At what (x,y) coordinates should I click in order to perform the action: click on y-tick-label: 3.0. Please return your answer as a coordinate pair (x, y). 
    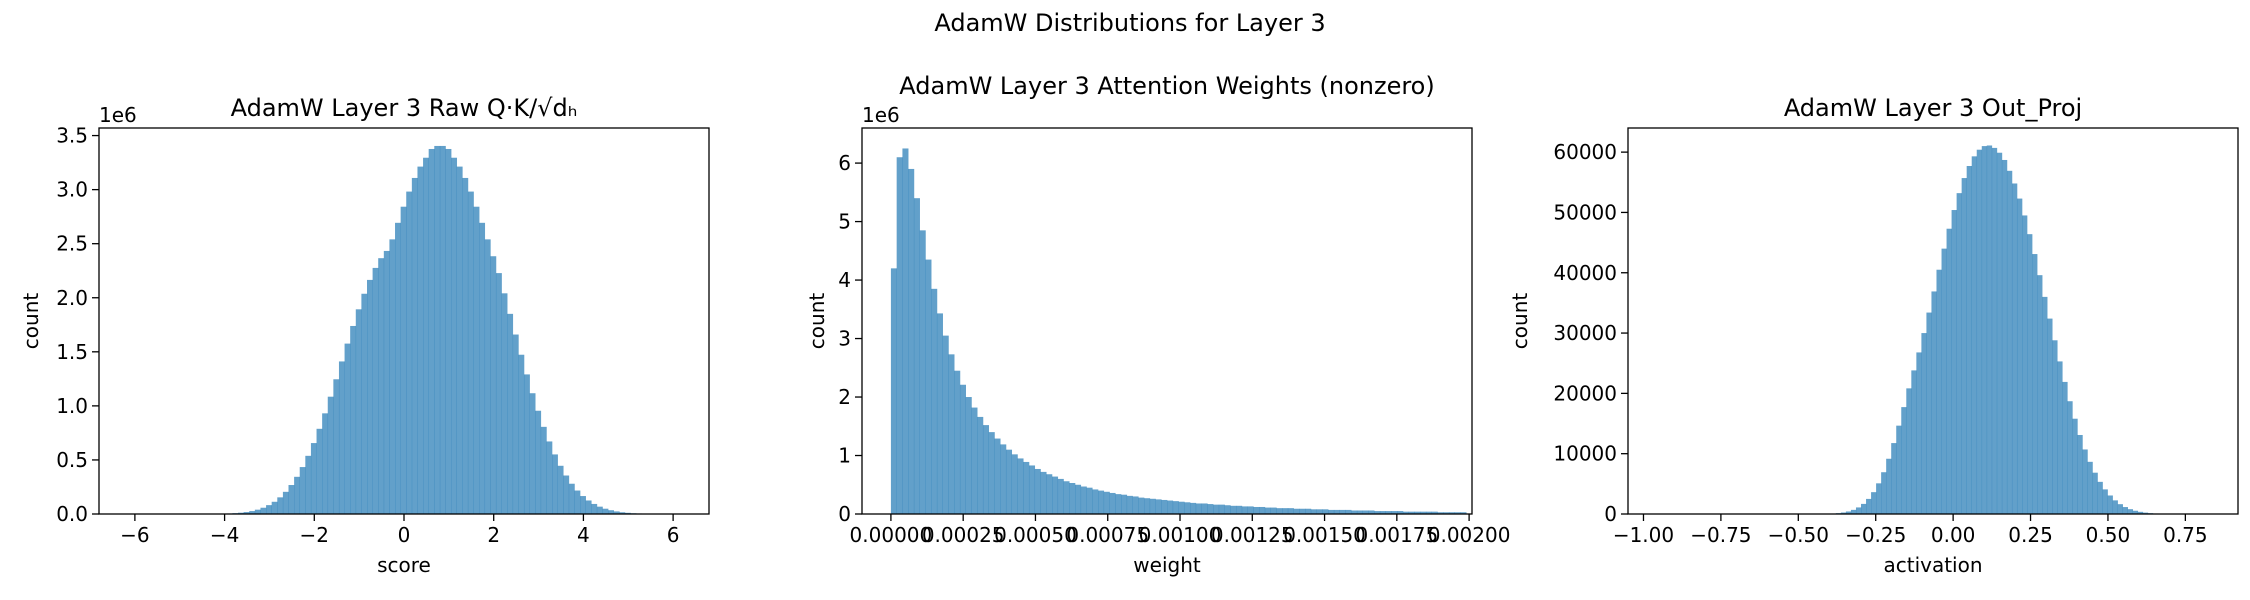
    Looking at the image, I should click on (72, 190).